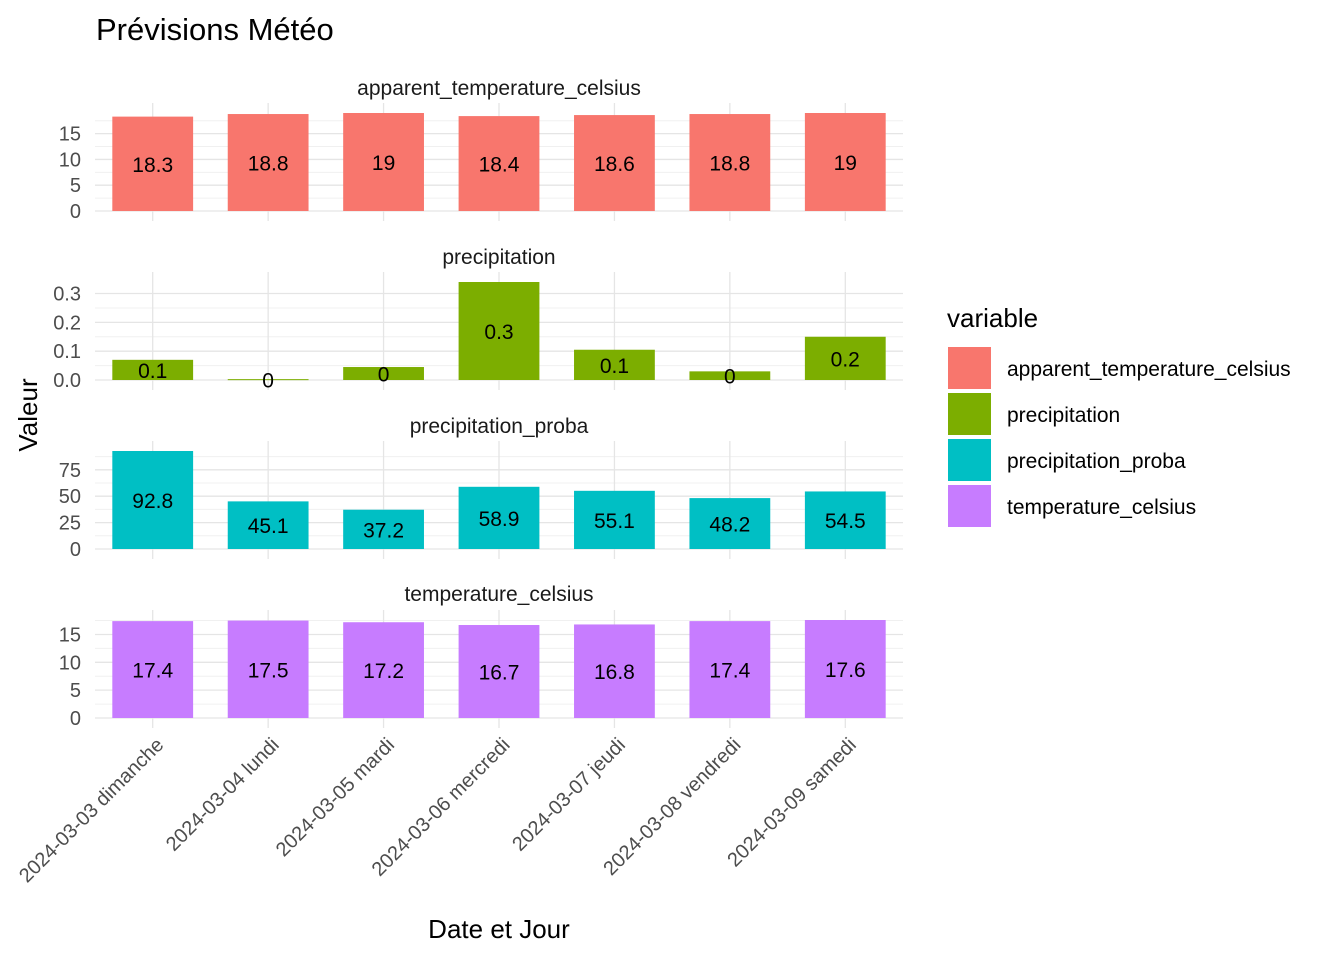 This screenshot has width=1344, height=960. I want to click on y-tick-label: 0.2, so click(67, 323).